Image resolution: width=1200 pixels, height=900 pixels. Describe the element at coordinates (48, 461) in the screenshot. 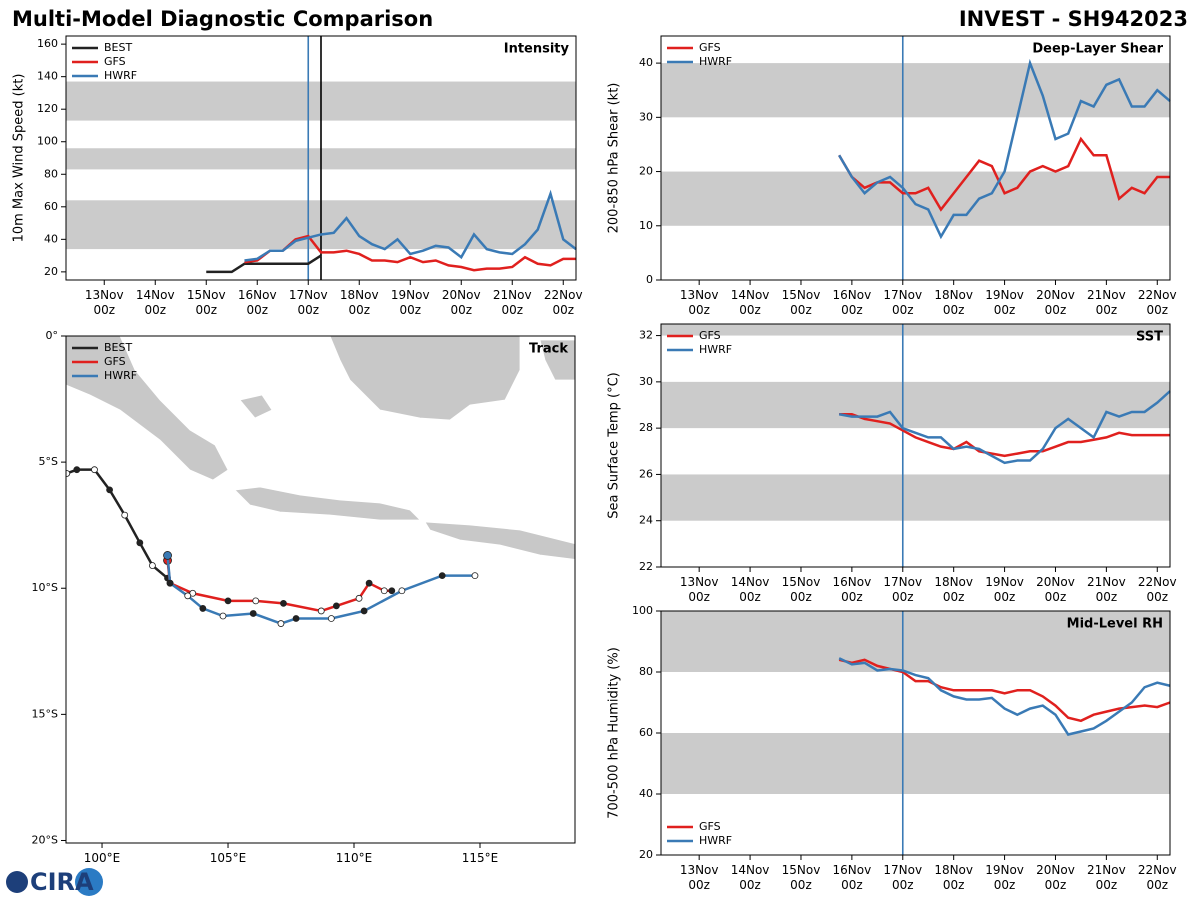

I see `y-tick-label: 5°S` at that location.